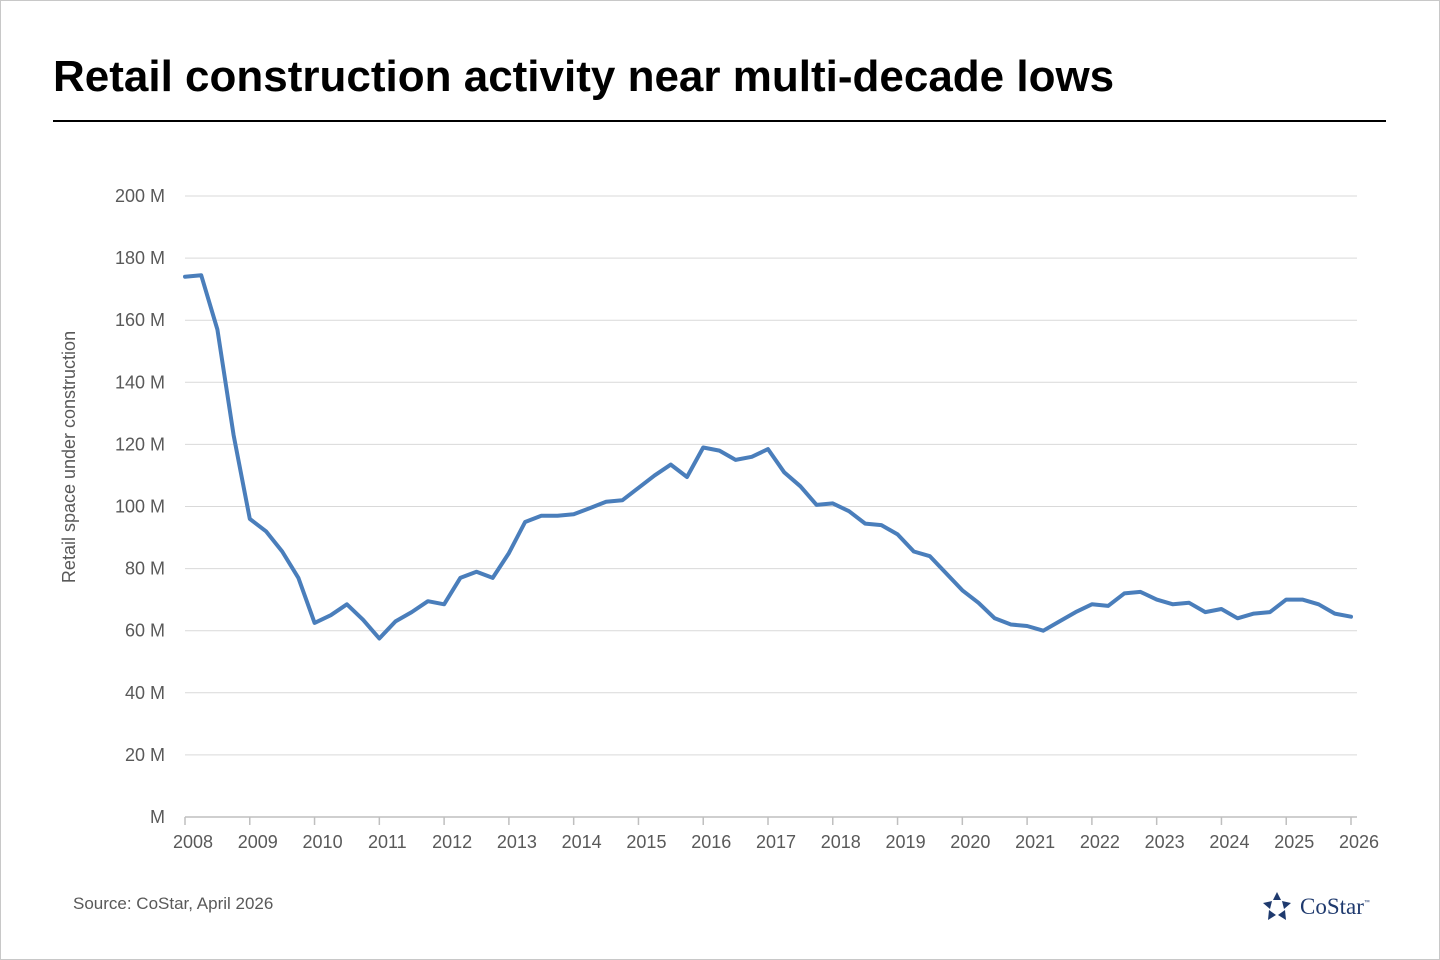 The image size is (1440, 960). What do you see at coordinates (906, 842) in the screenshot?
I see `x-tick-label: 2019` at bounding box center [906, 842].